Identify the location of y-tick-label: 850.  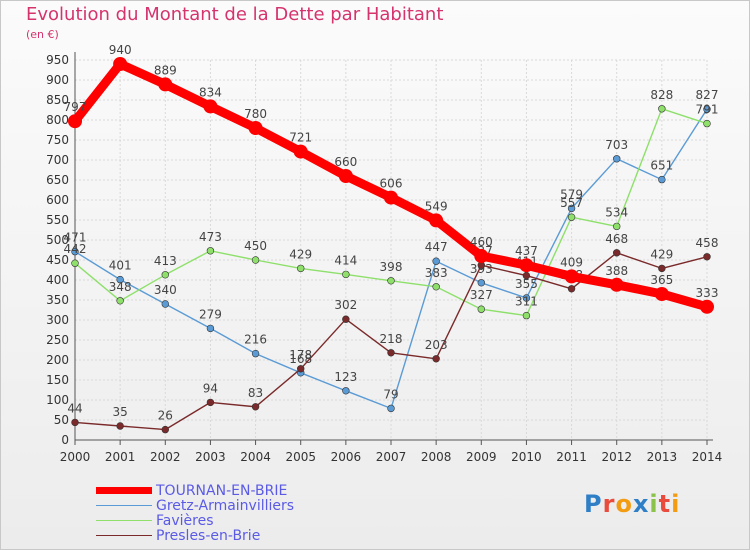
(57, 100).